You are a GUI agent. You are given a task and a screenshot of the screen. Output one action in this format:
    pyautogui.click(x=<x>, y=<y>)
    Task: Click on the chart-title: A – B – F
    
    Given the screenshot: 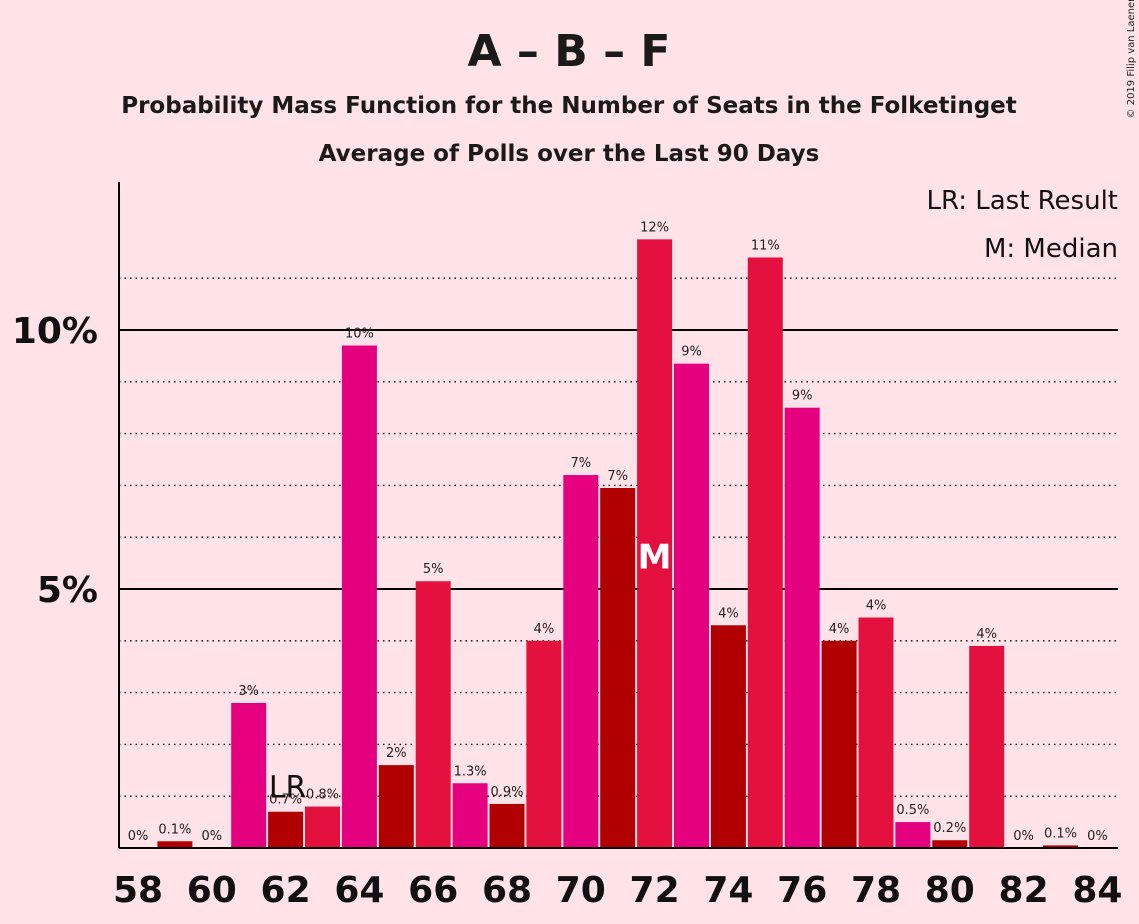 What is the action you would take?
    pyautogui.click(x=569, y=51)
    